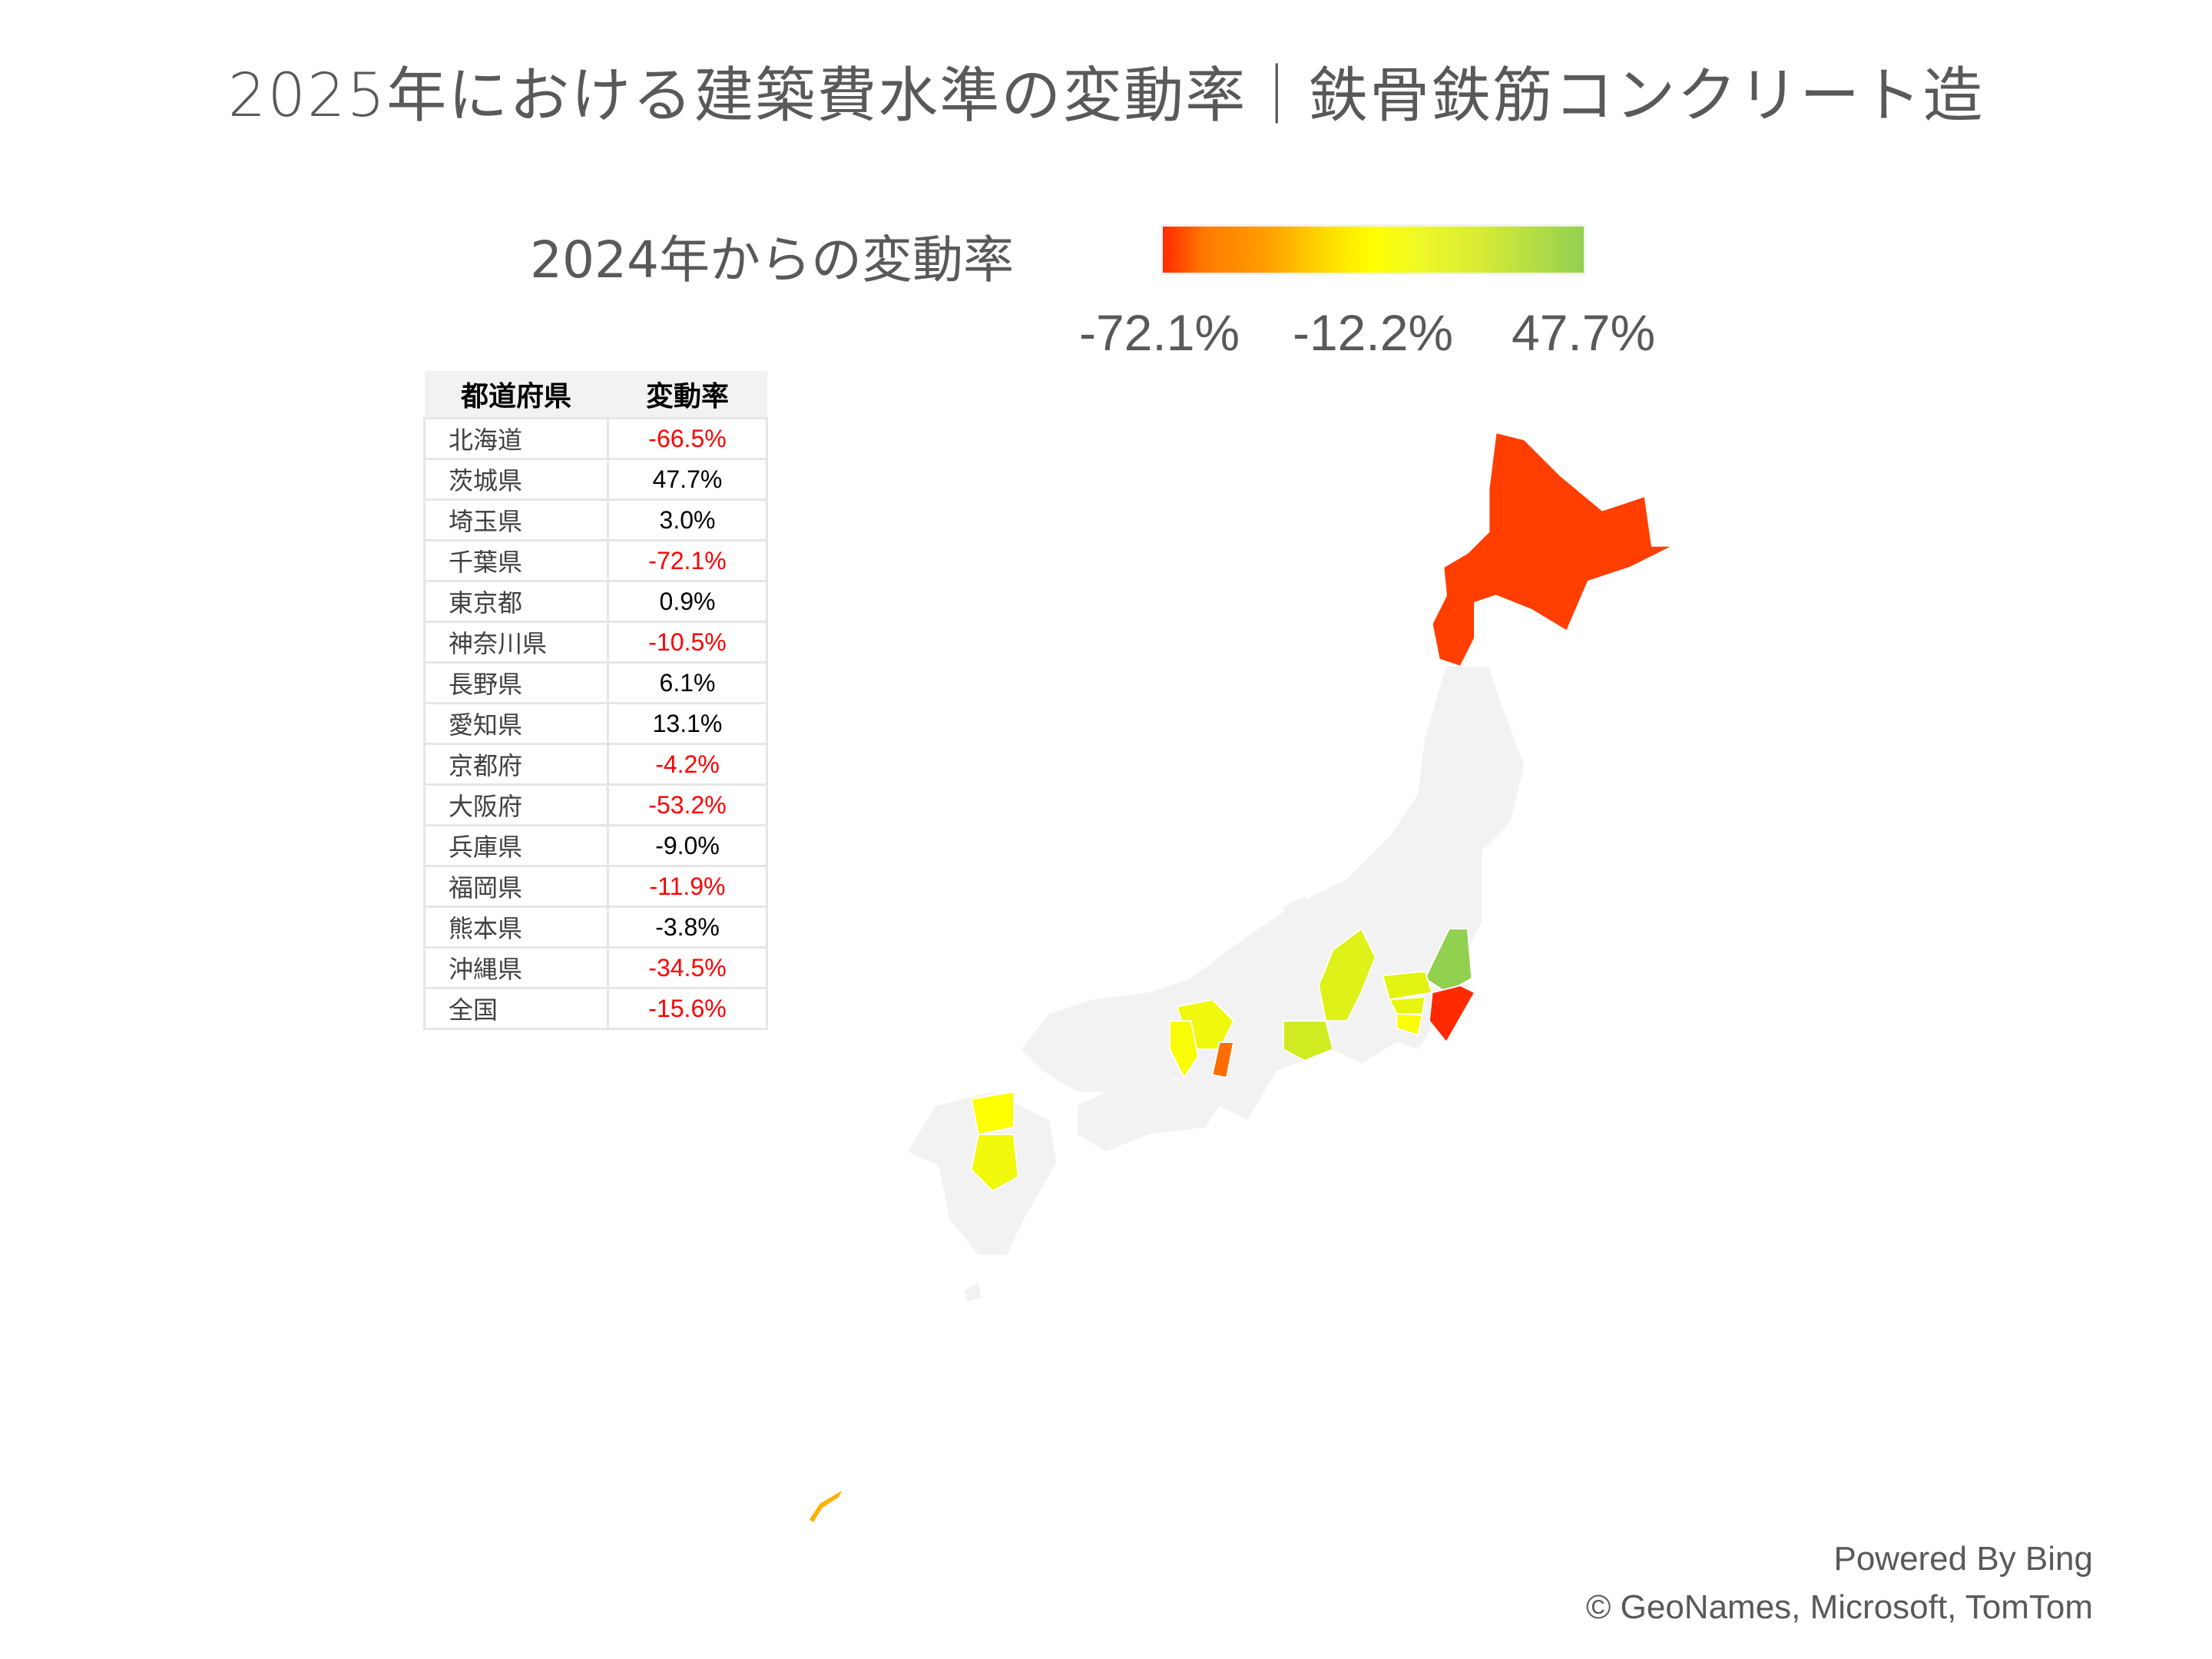 The height and width of the screenshot is (1659, 2212). Describe the element at coordinates (687, 846) in the screenshot. I see `change-rate: -9.0%` at that location.